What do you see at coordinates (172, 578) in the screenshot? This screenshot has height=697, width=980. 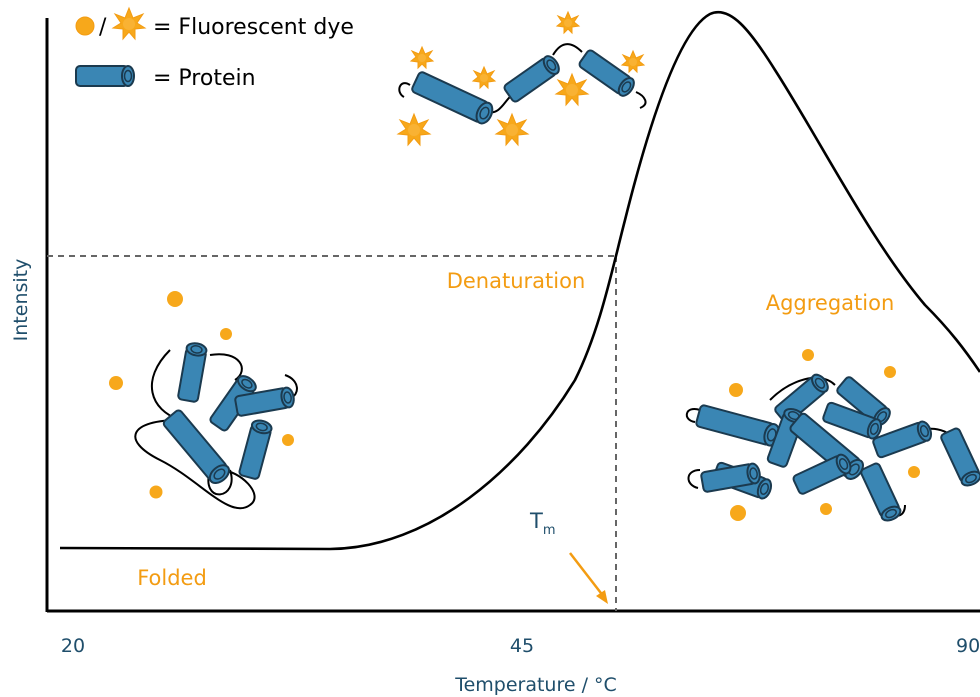 I see `label-folded: Folded` at bounding box center [172, 578].